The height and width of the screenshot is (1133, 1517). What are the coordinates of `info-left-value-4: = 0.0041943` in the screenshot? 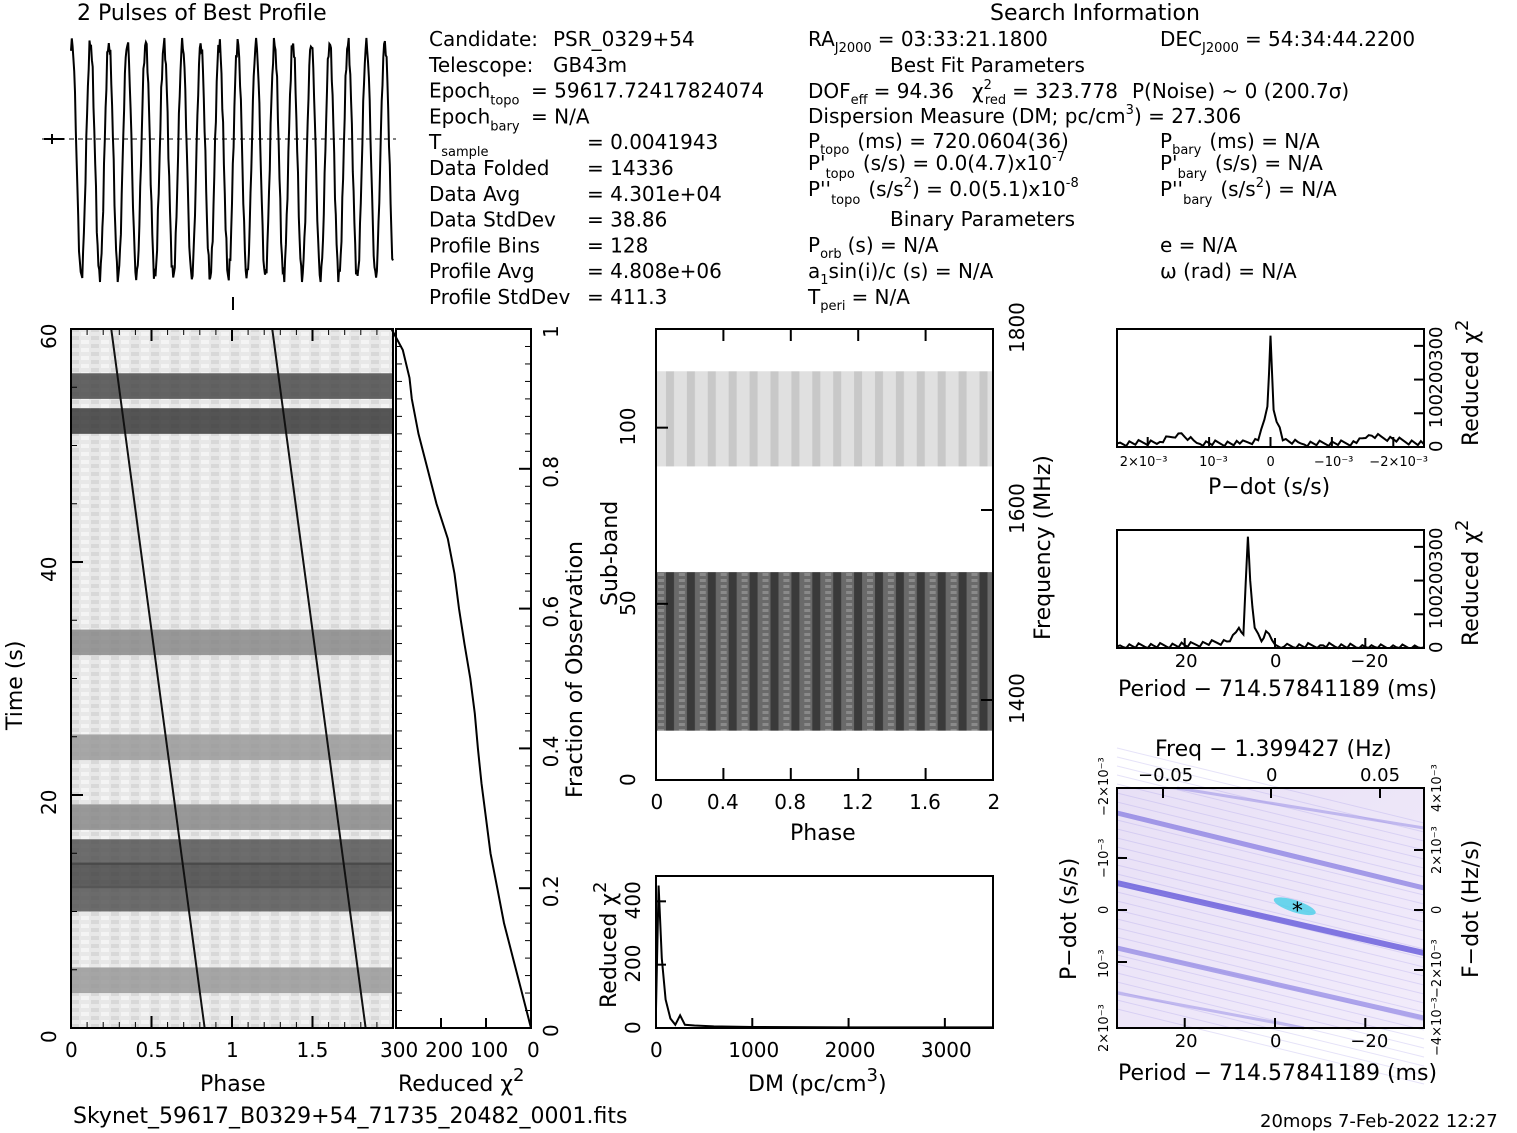 It's located at (652, 142).